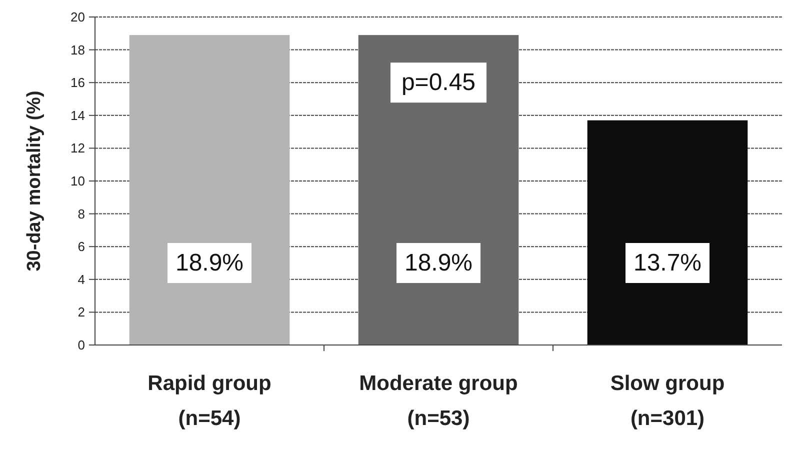  Describe the element at coordinates (438, 401) in the screenshot. I see `x-tick-label: Moderate group (n=53)` at that location.